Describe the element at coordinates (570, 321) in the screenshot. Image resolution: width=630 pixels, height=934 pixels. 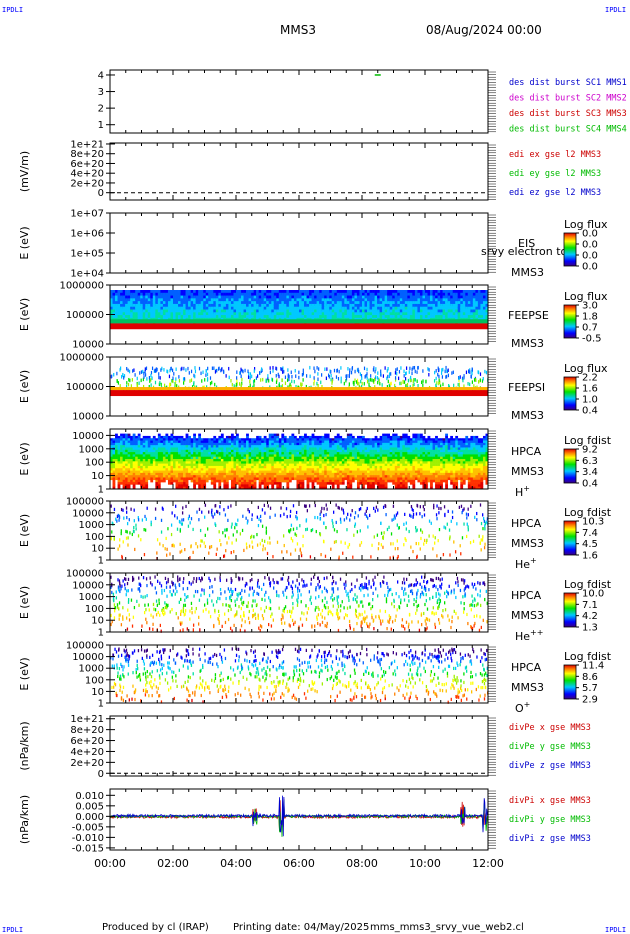
I see `colorbar` at that location.